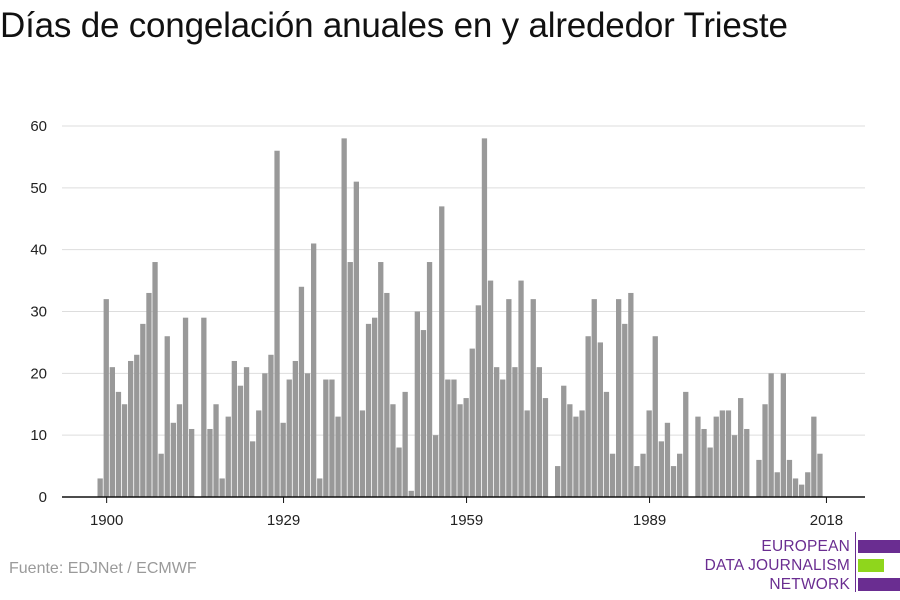 This screenshot has height=600, width=900. What do you see at coordinates (722, 453) in the screenshot?
I see `bar-2001` at bounding box center [722, 453].